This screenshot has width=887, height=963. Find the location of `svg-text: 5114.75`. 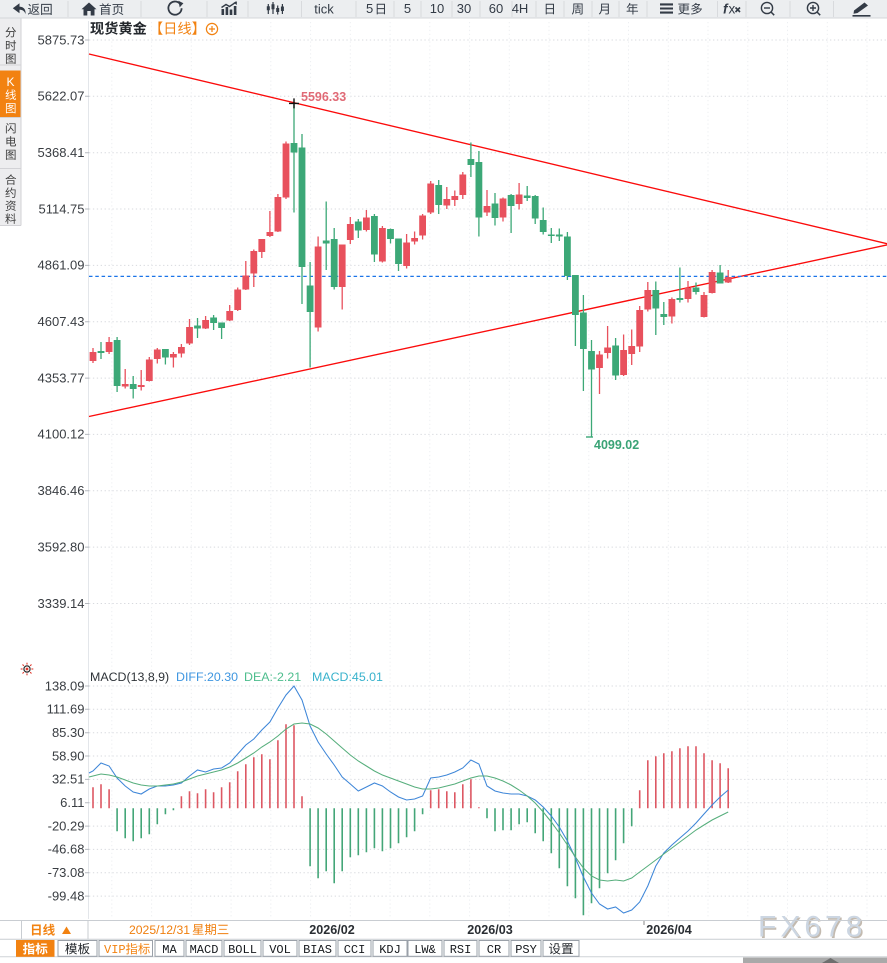

svg-text: 5114.75 is located at coordinates (61, 208).